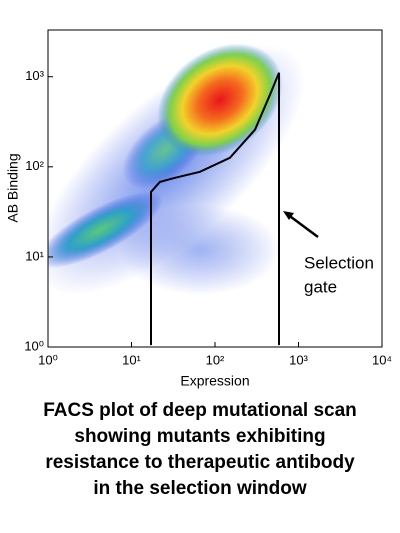  I want to click on y-tick-label: 10¹, so click(34, 255).